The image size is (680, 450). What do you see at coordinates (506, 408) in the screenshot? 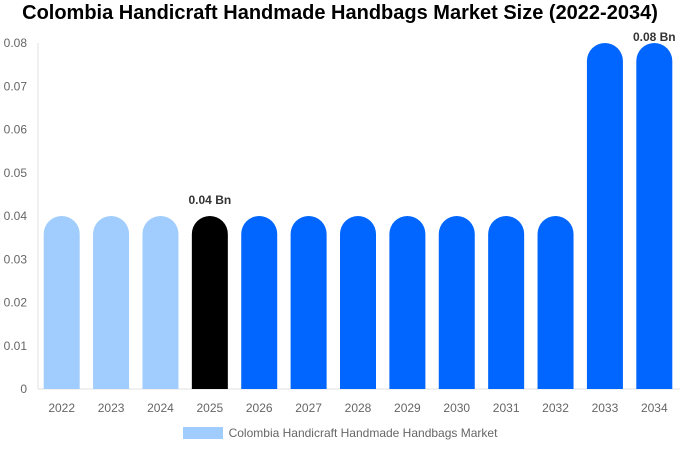
I see `x-tick-label: 2031` at bounding box center [506, 408].